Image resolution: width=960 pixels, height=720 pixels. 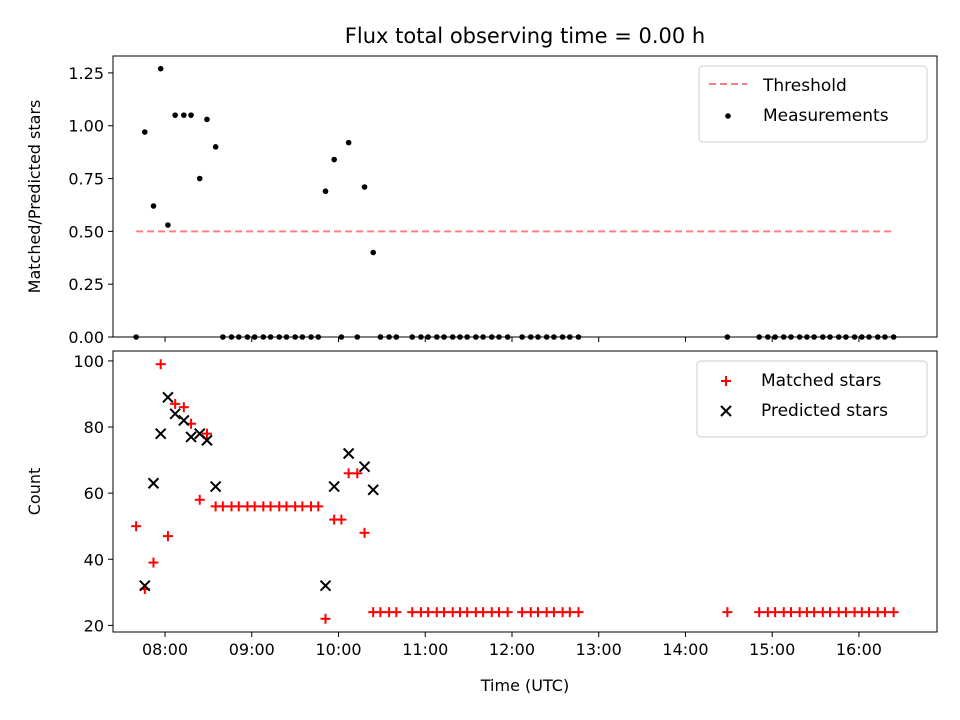 I want to click on y-tick-label: 0.50, so click(x=86, y=231).